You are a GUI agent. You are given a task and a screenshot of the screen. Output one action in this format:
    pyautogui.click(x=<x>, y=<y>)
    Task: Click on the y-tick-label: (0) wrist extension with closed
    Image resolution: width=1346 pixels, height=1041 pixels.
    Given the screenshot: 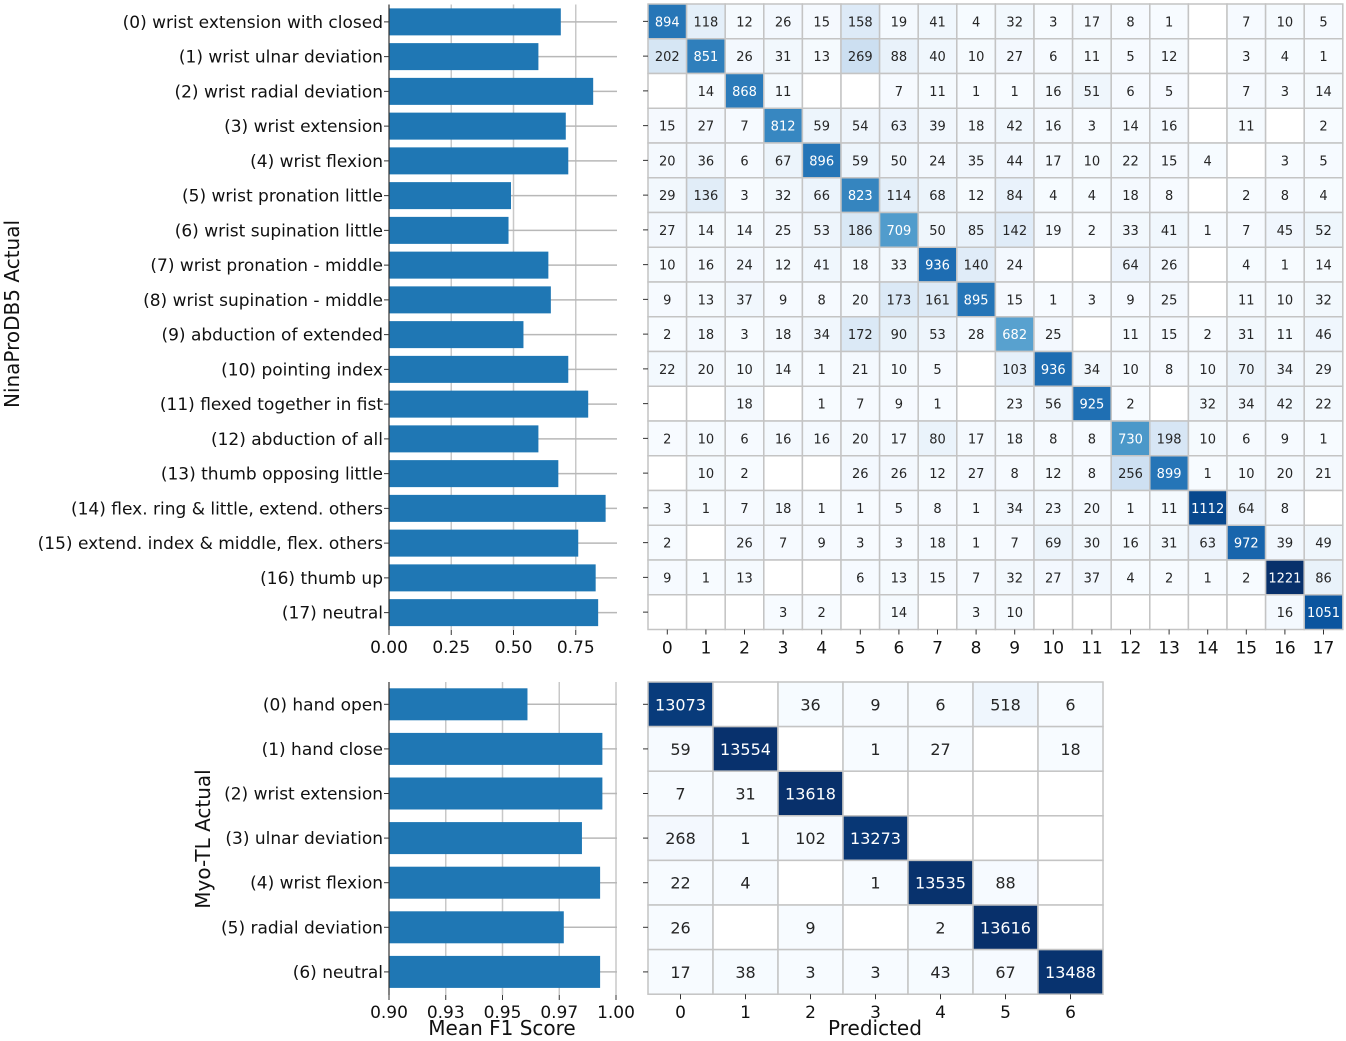 What is the action you would take?
    pyautogui.click(x=253, y=23)
    